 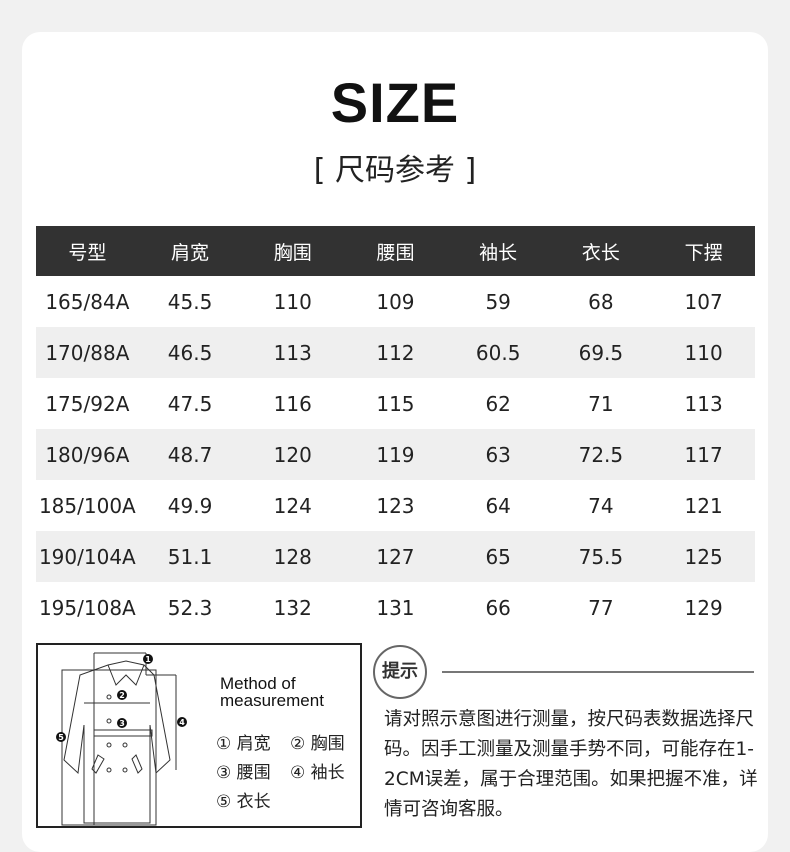 I want to click on table-row: 195/108A 52.3 132 131 66 77 129, so click(x=395, y=607).